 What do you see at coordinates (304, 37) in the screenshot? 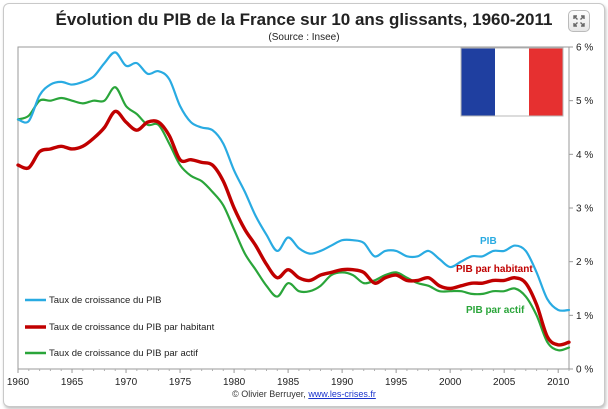
I see `chart-subtitle: (Source : Insee)` at bounding box center [304, 37].